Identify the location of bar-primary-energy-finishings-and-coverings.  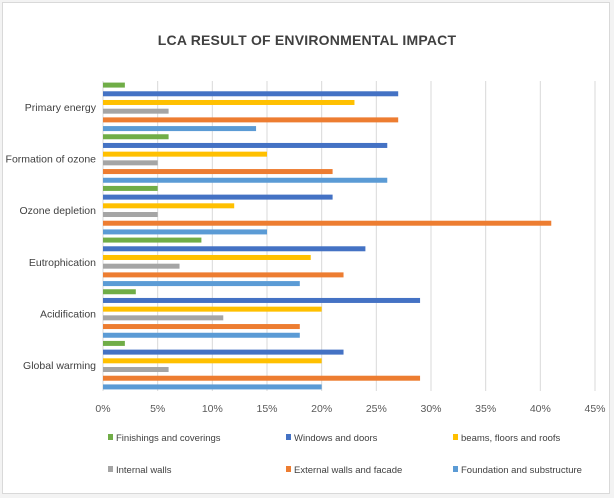
(114, 85).